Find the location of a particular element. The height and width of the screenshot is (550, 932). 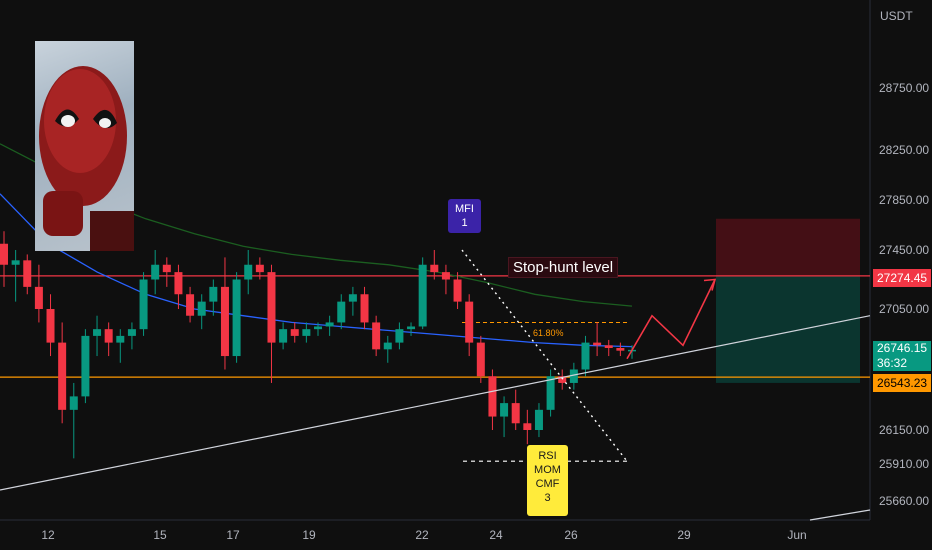

dotted-decline-line is located at coordinates (544, 355).